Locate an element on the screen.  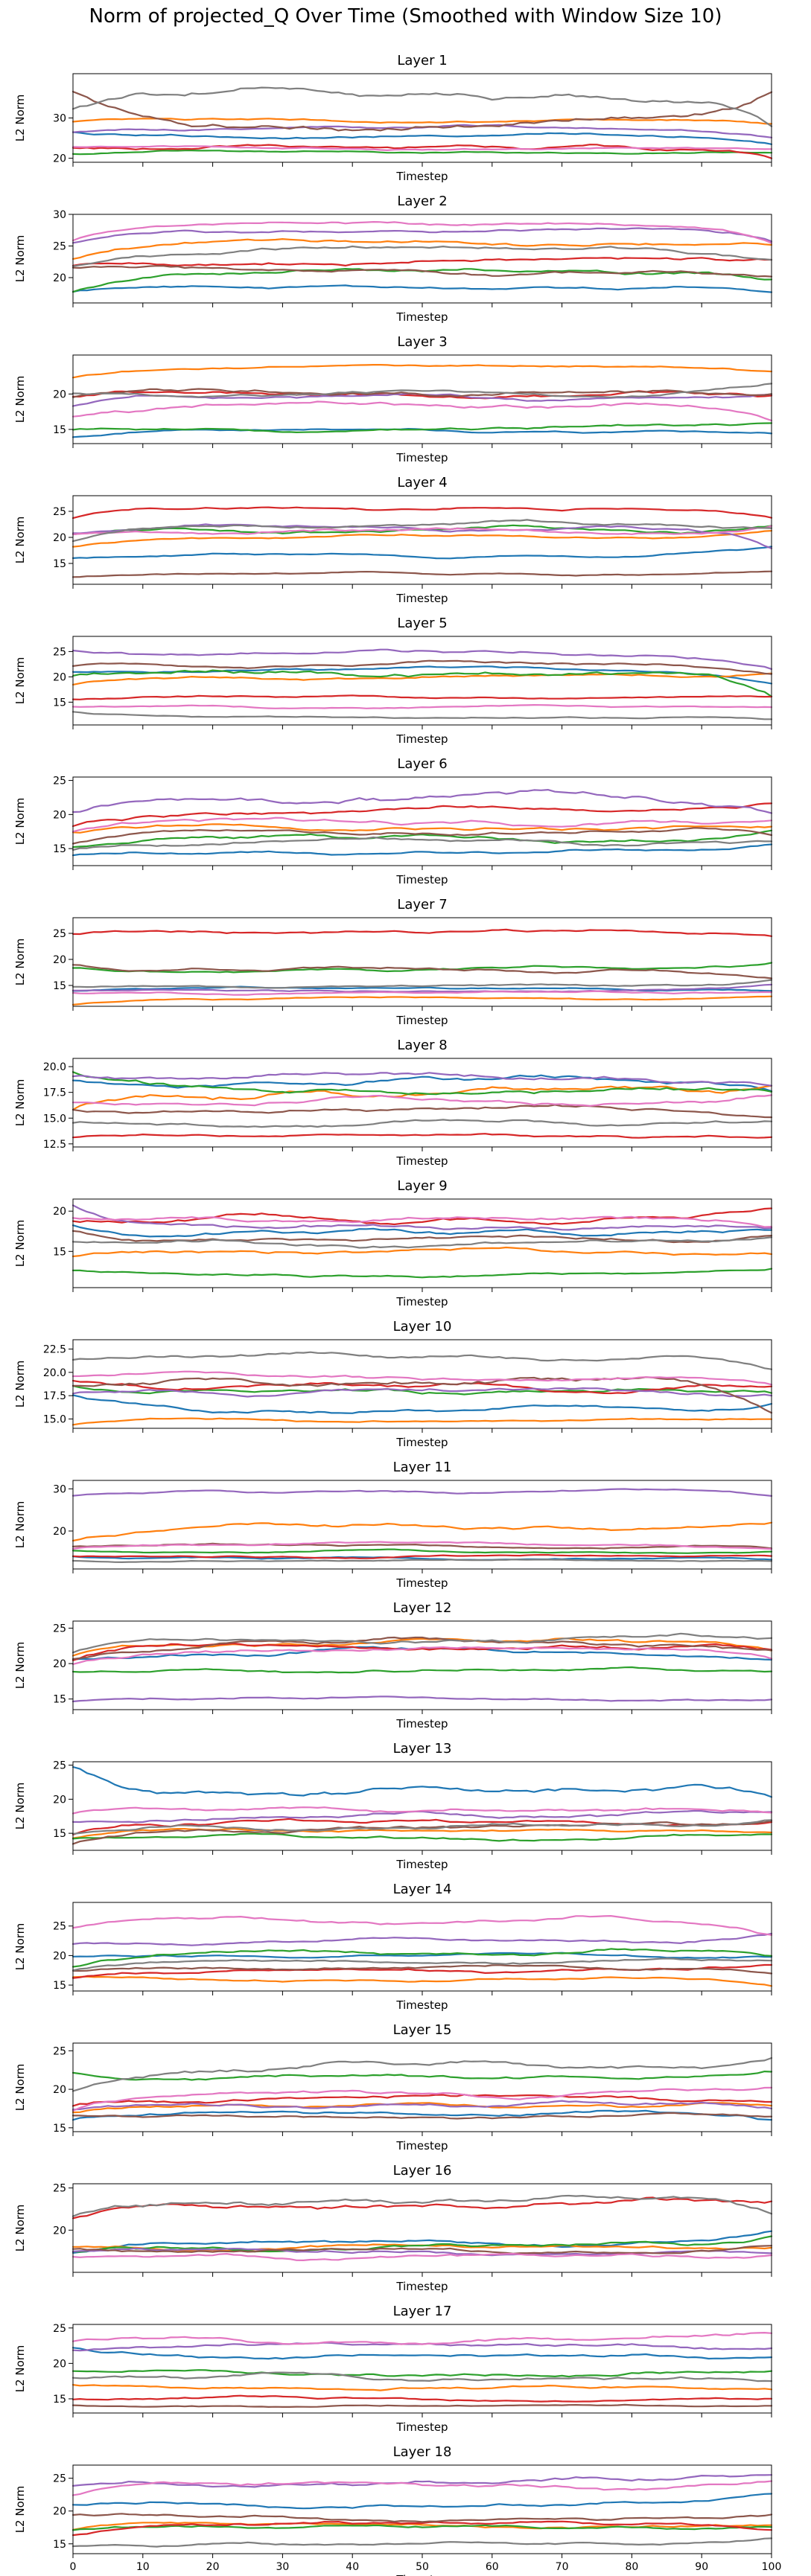
layer-panel: Layer 12 15 20 25 Timestep L2 Norm is located at coordinates (393, 1665).